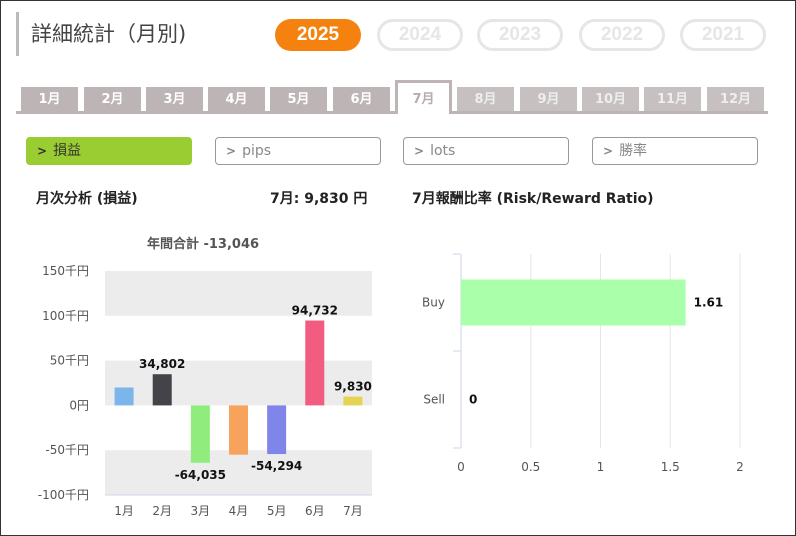 The height and width of the screenshot is (536, 796). What do you see at coordinates (473, 400) in the screenshot?
I see `data-label: 0` at bounding box center [473, 400].